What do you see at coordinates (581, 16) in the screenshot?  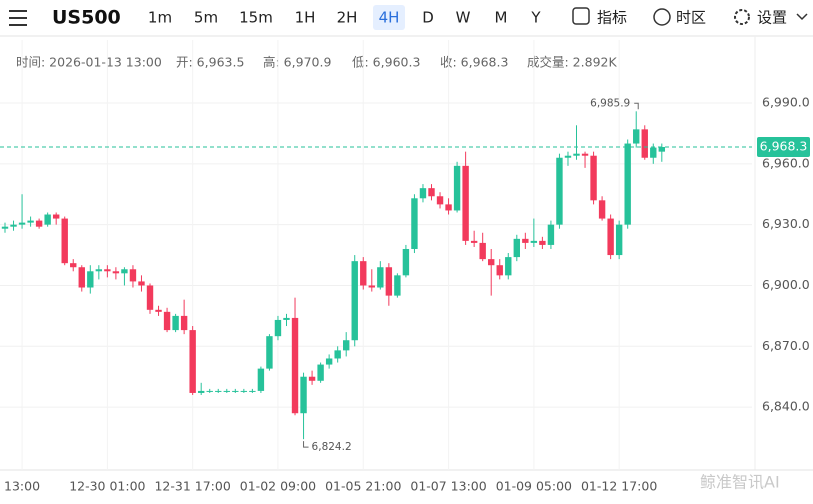 I see `indicator-icon` at bounding box center [581, 16].